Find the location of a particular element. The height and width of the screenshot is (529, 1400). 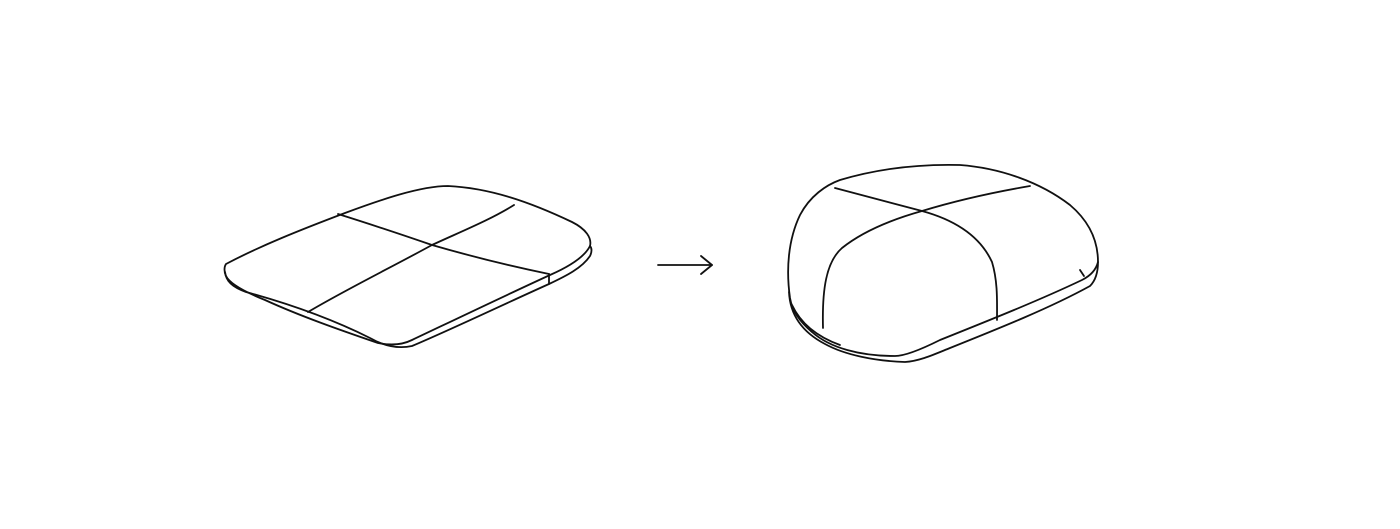

flat-cushion is located at coordinates (408, 267).